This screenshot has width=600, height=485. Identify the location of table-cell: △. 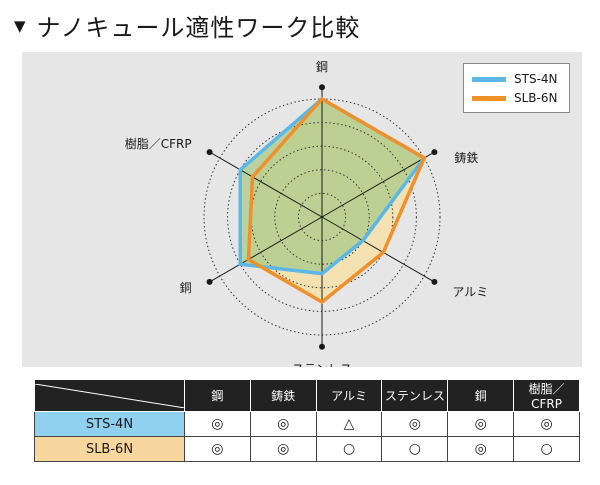
(349, 424).